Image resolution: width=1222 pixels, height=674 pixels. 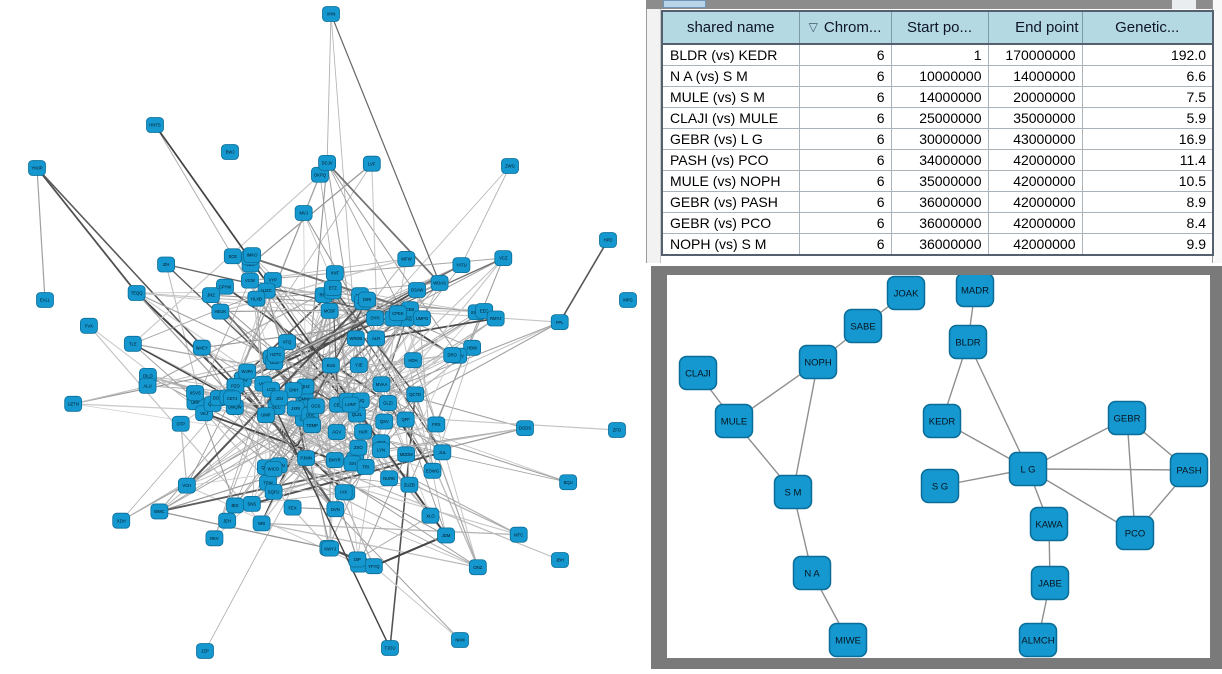 What do you see at coordinates (275, 354) in the screenshot?
I see `node-label: HZTC` at bounding box center [275, 354].